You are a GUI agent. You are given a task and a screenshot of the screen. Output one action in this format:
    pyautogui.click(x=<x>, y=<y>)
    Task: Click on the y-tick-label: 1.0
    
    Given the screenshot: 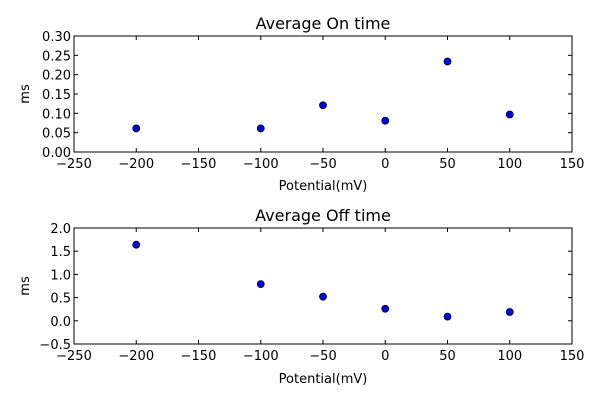 What is the action you would take?
    pyautogui.click(x=60, y=275)
    